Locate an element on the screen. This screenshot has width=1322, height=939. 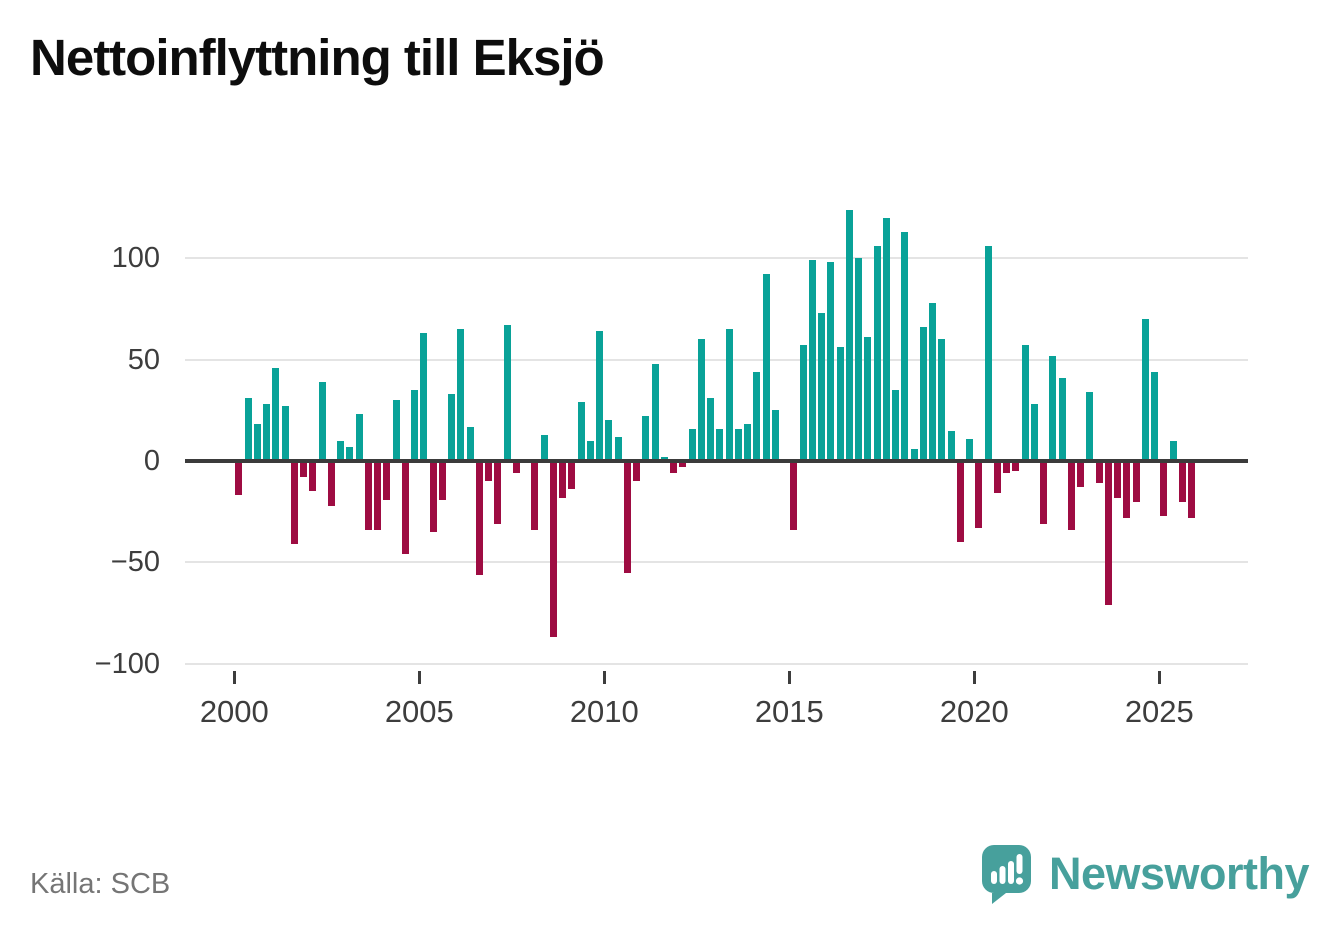
bar-2004-Q3 is located at coordinates (405, 508).